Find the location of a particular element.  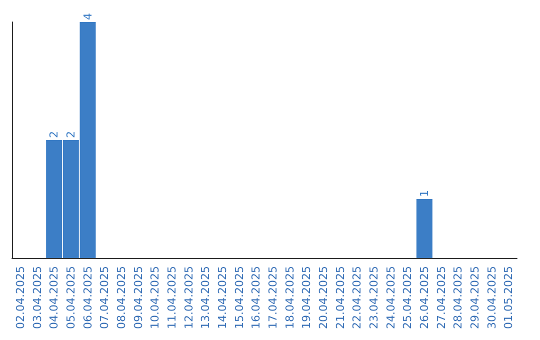

x-tick-label: 02.04.2025 is located at coordinates (20, 298).